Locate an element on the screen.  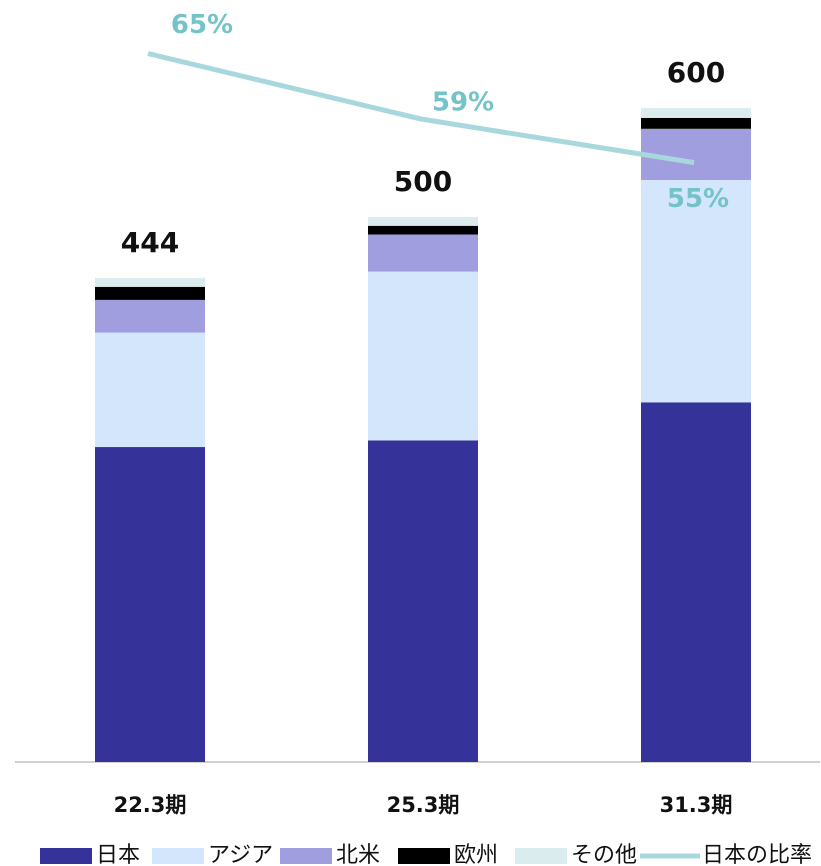
ratio-label: 65% is located at coordinates (202, 25).